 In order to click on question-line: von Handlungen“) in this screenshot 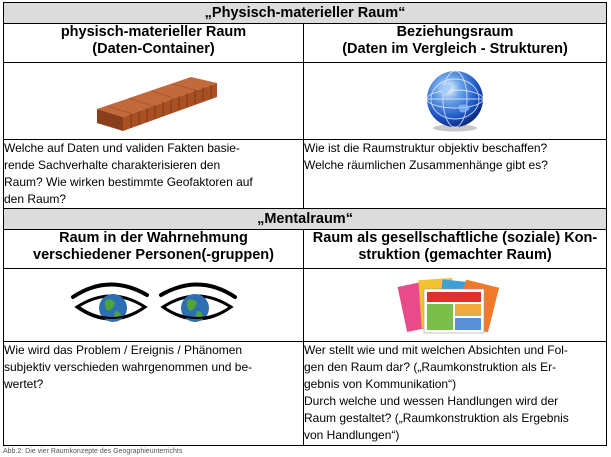, I will do `click(352, 435)`.